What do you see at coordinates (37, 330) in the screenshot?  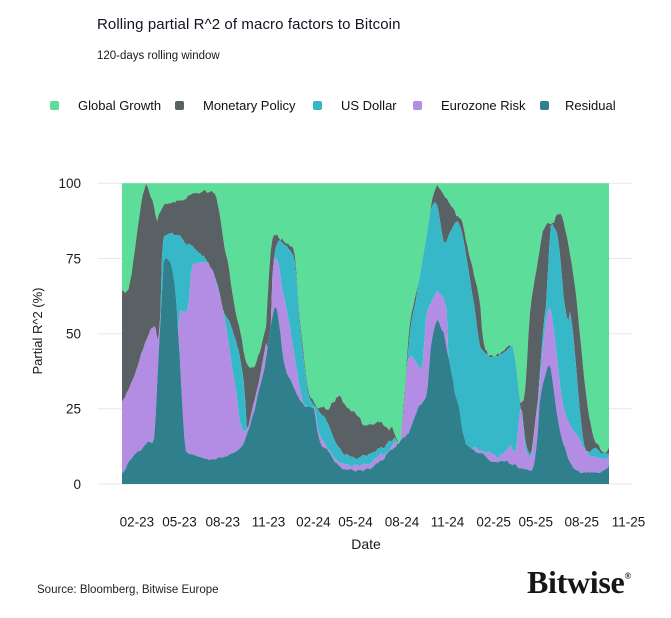 I see `svg-text: Partial R^2 (%)` at bounding box center [37, 330].